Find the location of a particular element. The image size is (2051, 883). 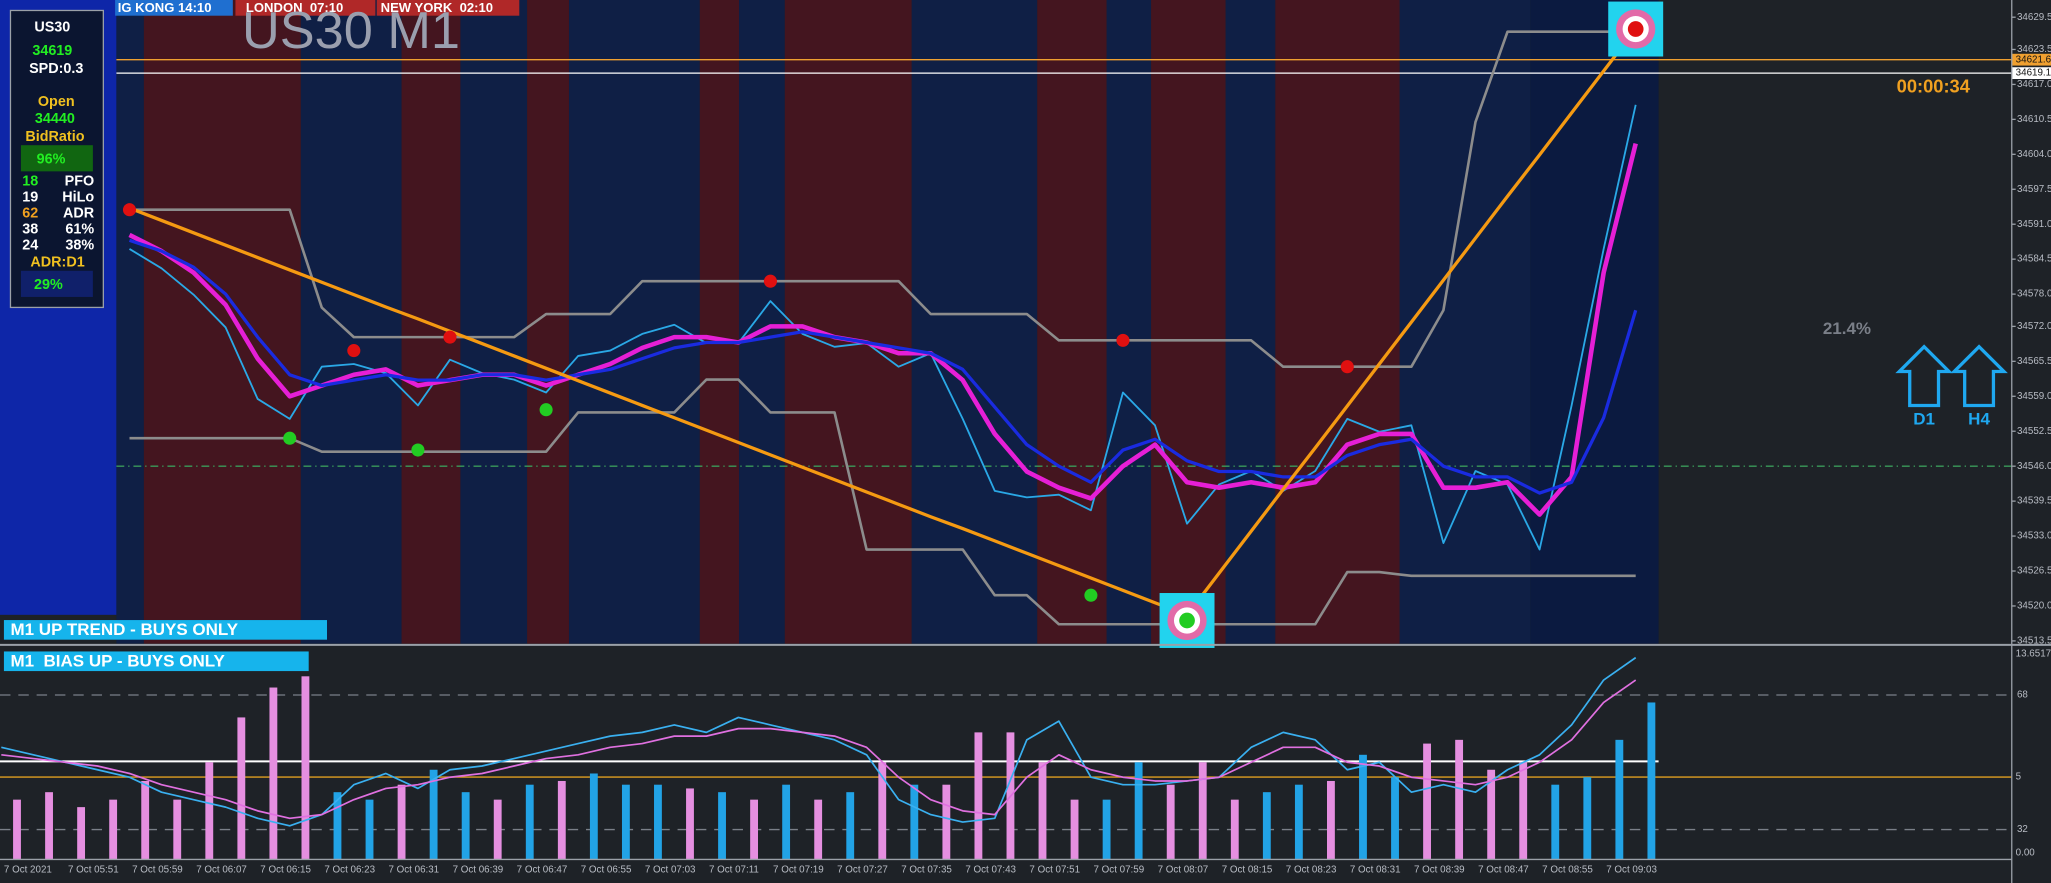

bias-banner-box is located at coordinates (156, 661).